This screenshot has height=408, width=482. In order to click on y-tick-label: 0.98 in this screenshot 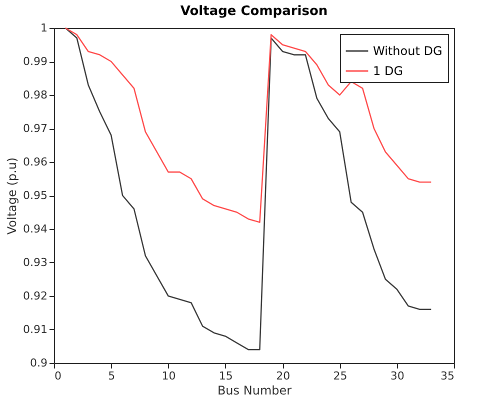, I will do `click(35, 95)`.